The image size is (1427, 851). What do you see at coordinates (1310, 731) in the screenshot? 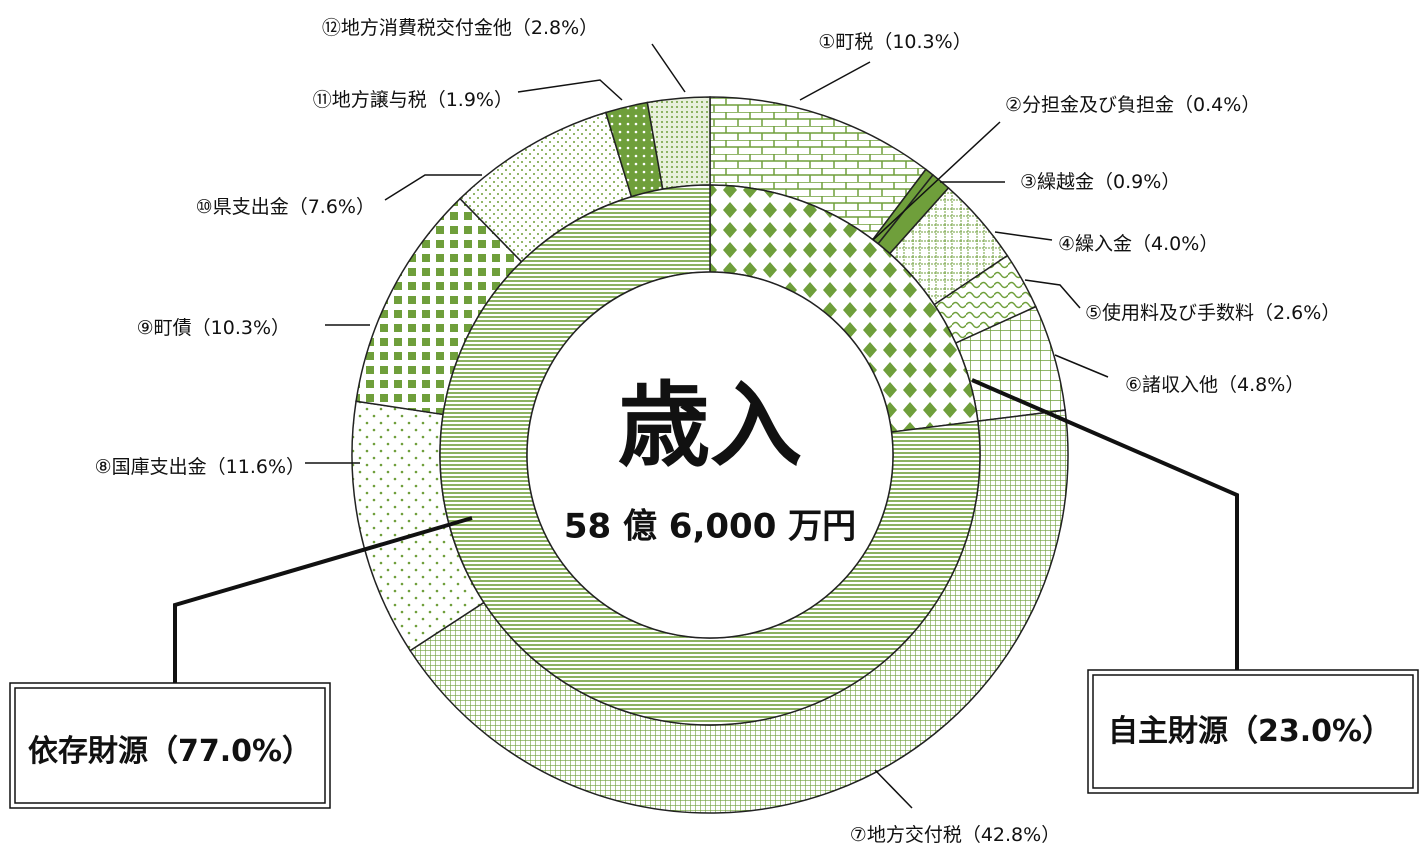
I see `value-label: （23.0%）` at bounding box center [1310, 731].